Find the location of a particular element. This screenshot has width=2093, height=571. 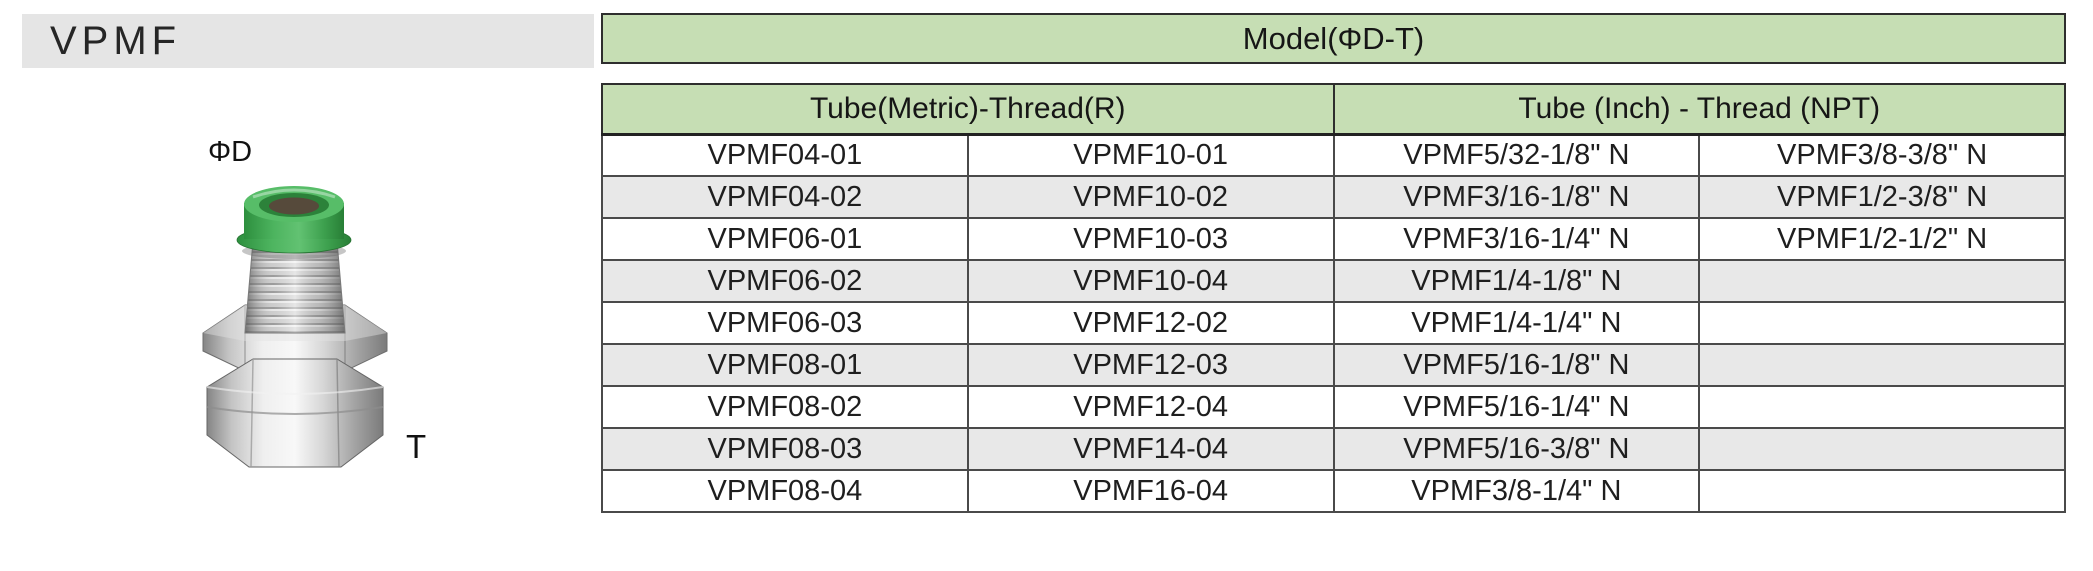

model-cell: VPMF06-01 is located at coordinates (785, 239).